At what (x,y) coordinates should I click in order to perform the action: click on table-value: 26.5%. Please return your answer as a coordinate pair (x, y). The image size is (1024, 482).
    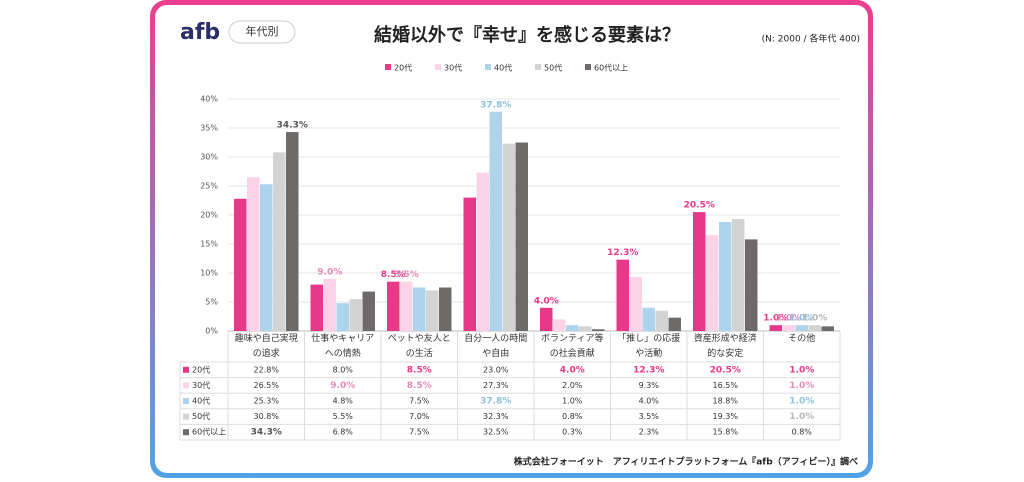
    Looking at the image, I should click on (267, 385).